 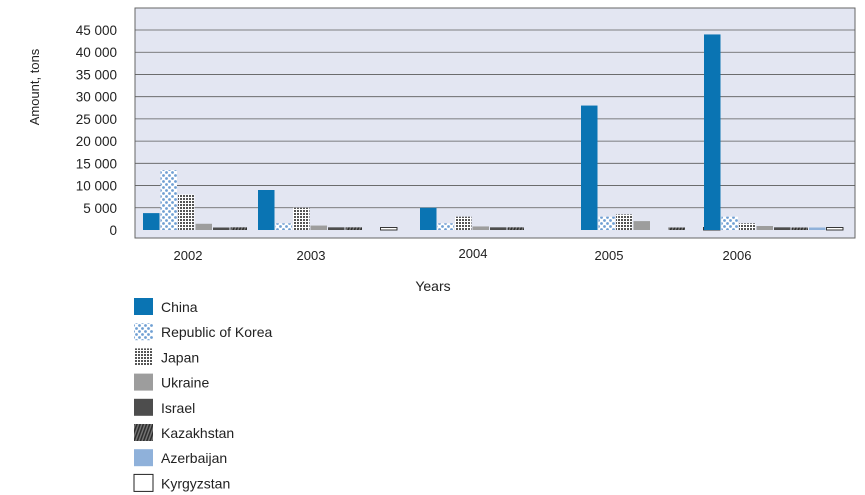 I want to click on bar-republic-of-korea-2004, so click(x=445, y=226).